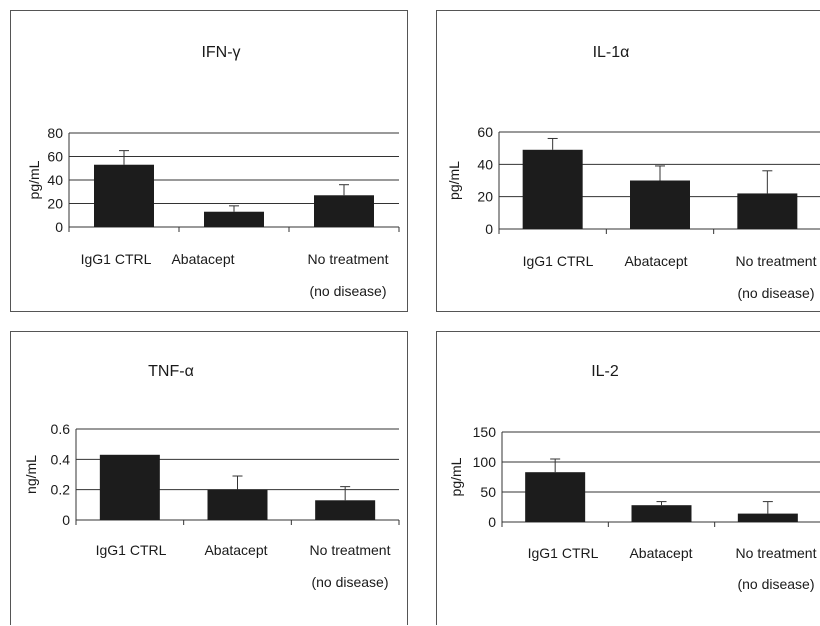  I want to click on y-tick-label: 50, so click(488, 492).